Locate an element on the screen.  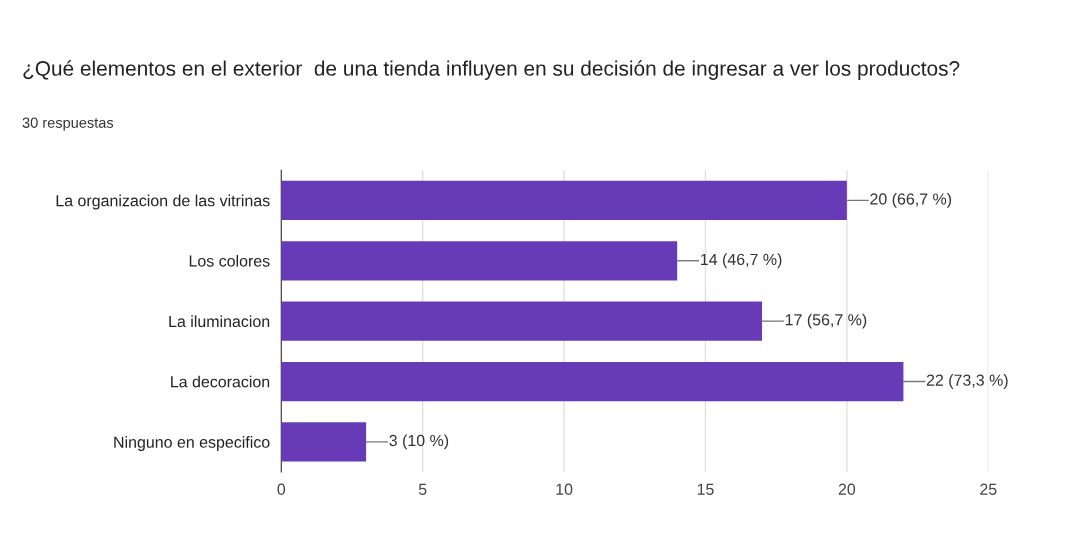
x-tick-label: 5 is located at coordinates (422, 489).